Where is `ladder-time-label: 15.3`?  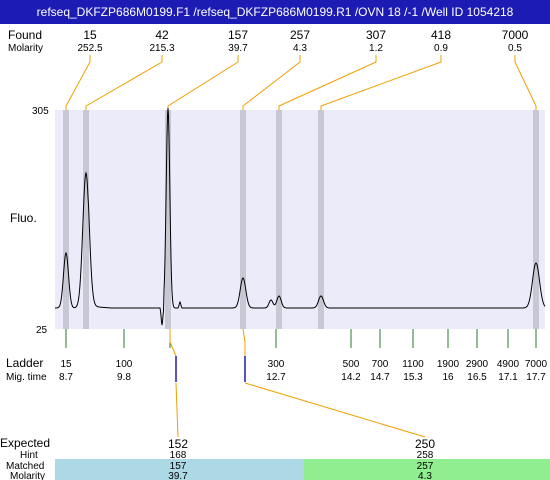
ladder-time-label: 15.3 is located at coordinates (413, 377).